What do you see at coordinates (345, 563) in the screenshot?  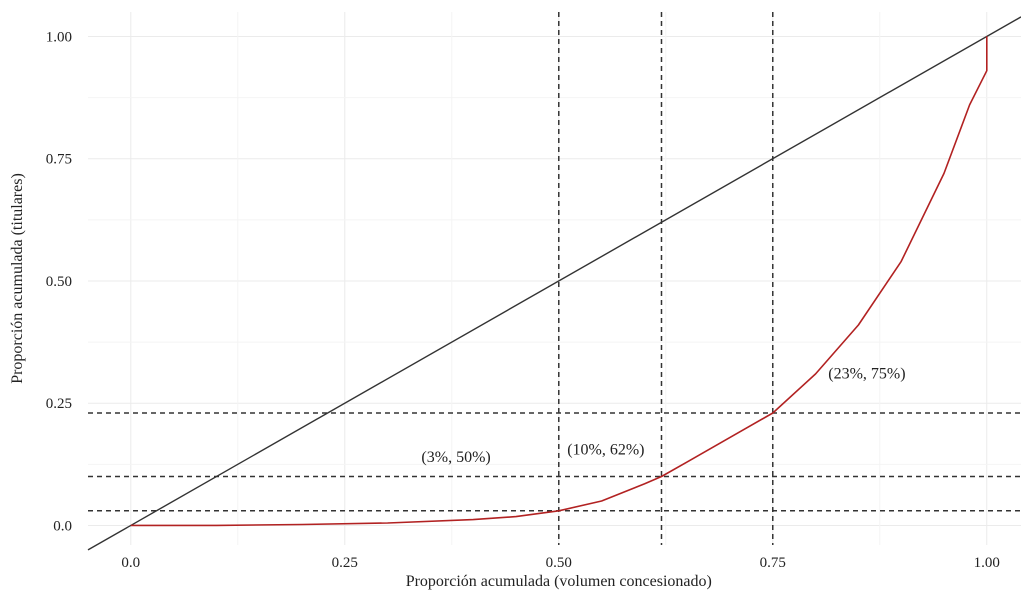 I see `x-tick-label-1: 0.25` at bounding box center [345, 563].